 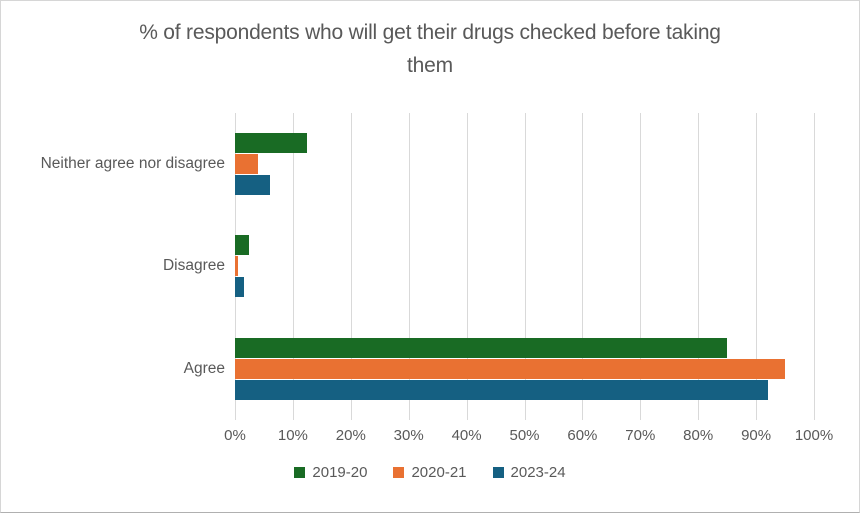 I want to click on legend-item-2020-21: 2020-21, so click(x=430, y=472).